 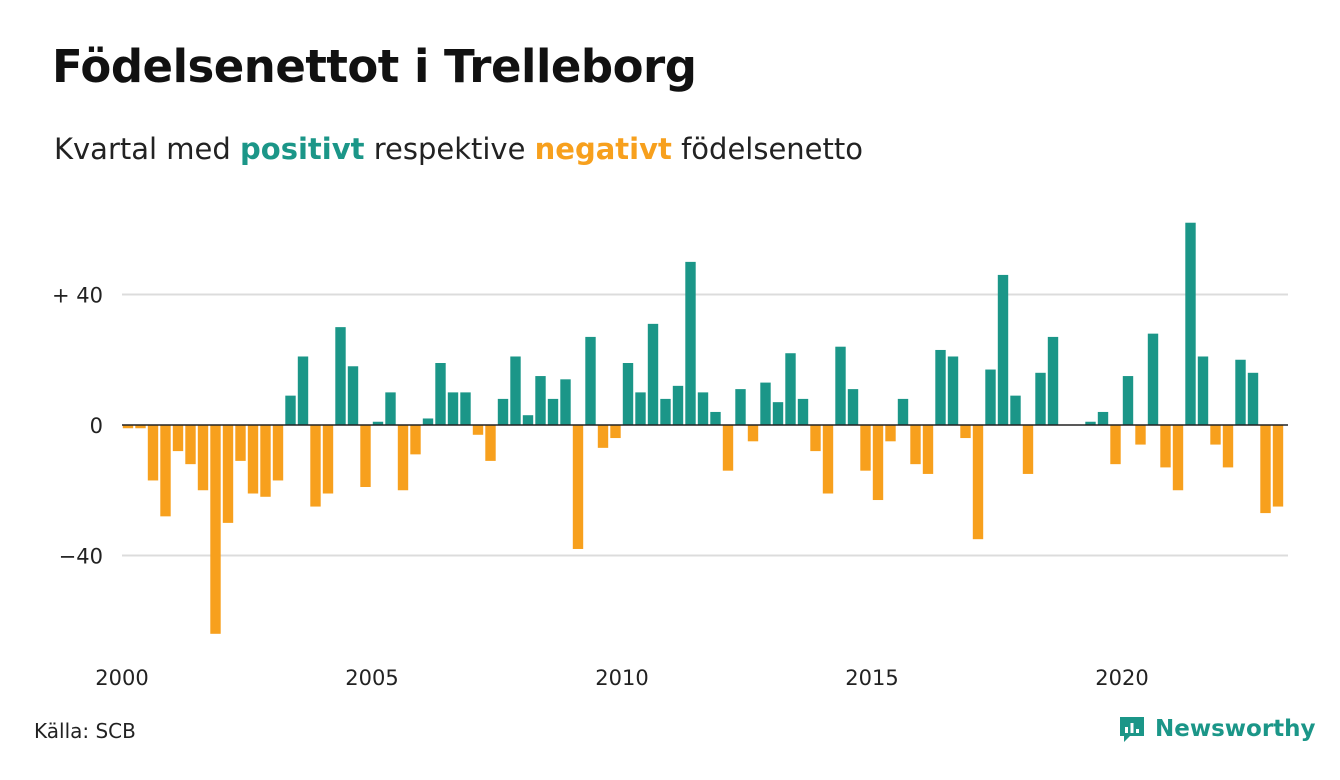 I want to click on chart-title: Födelsenettot i Trelleborg, so click(x=374, y=66).